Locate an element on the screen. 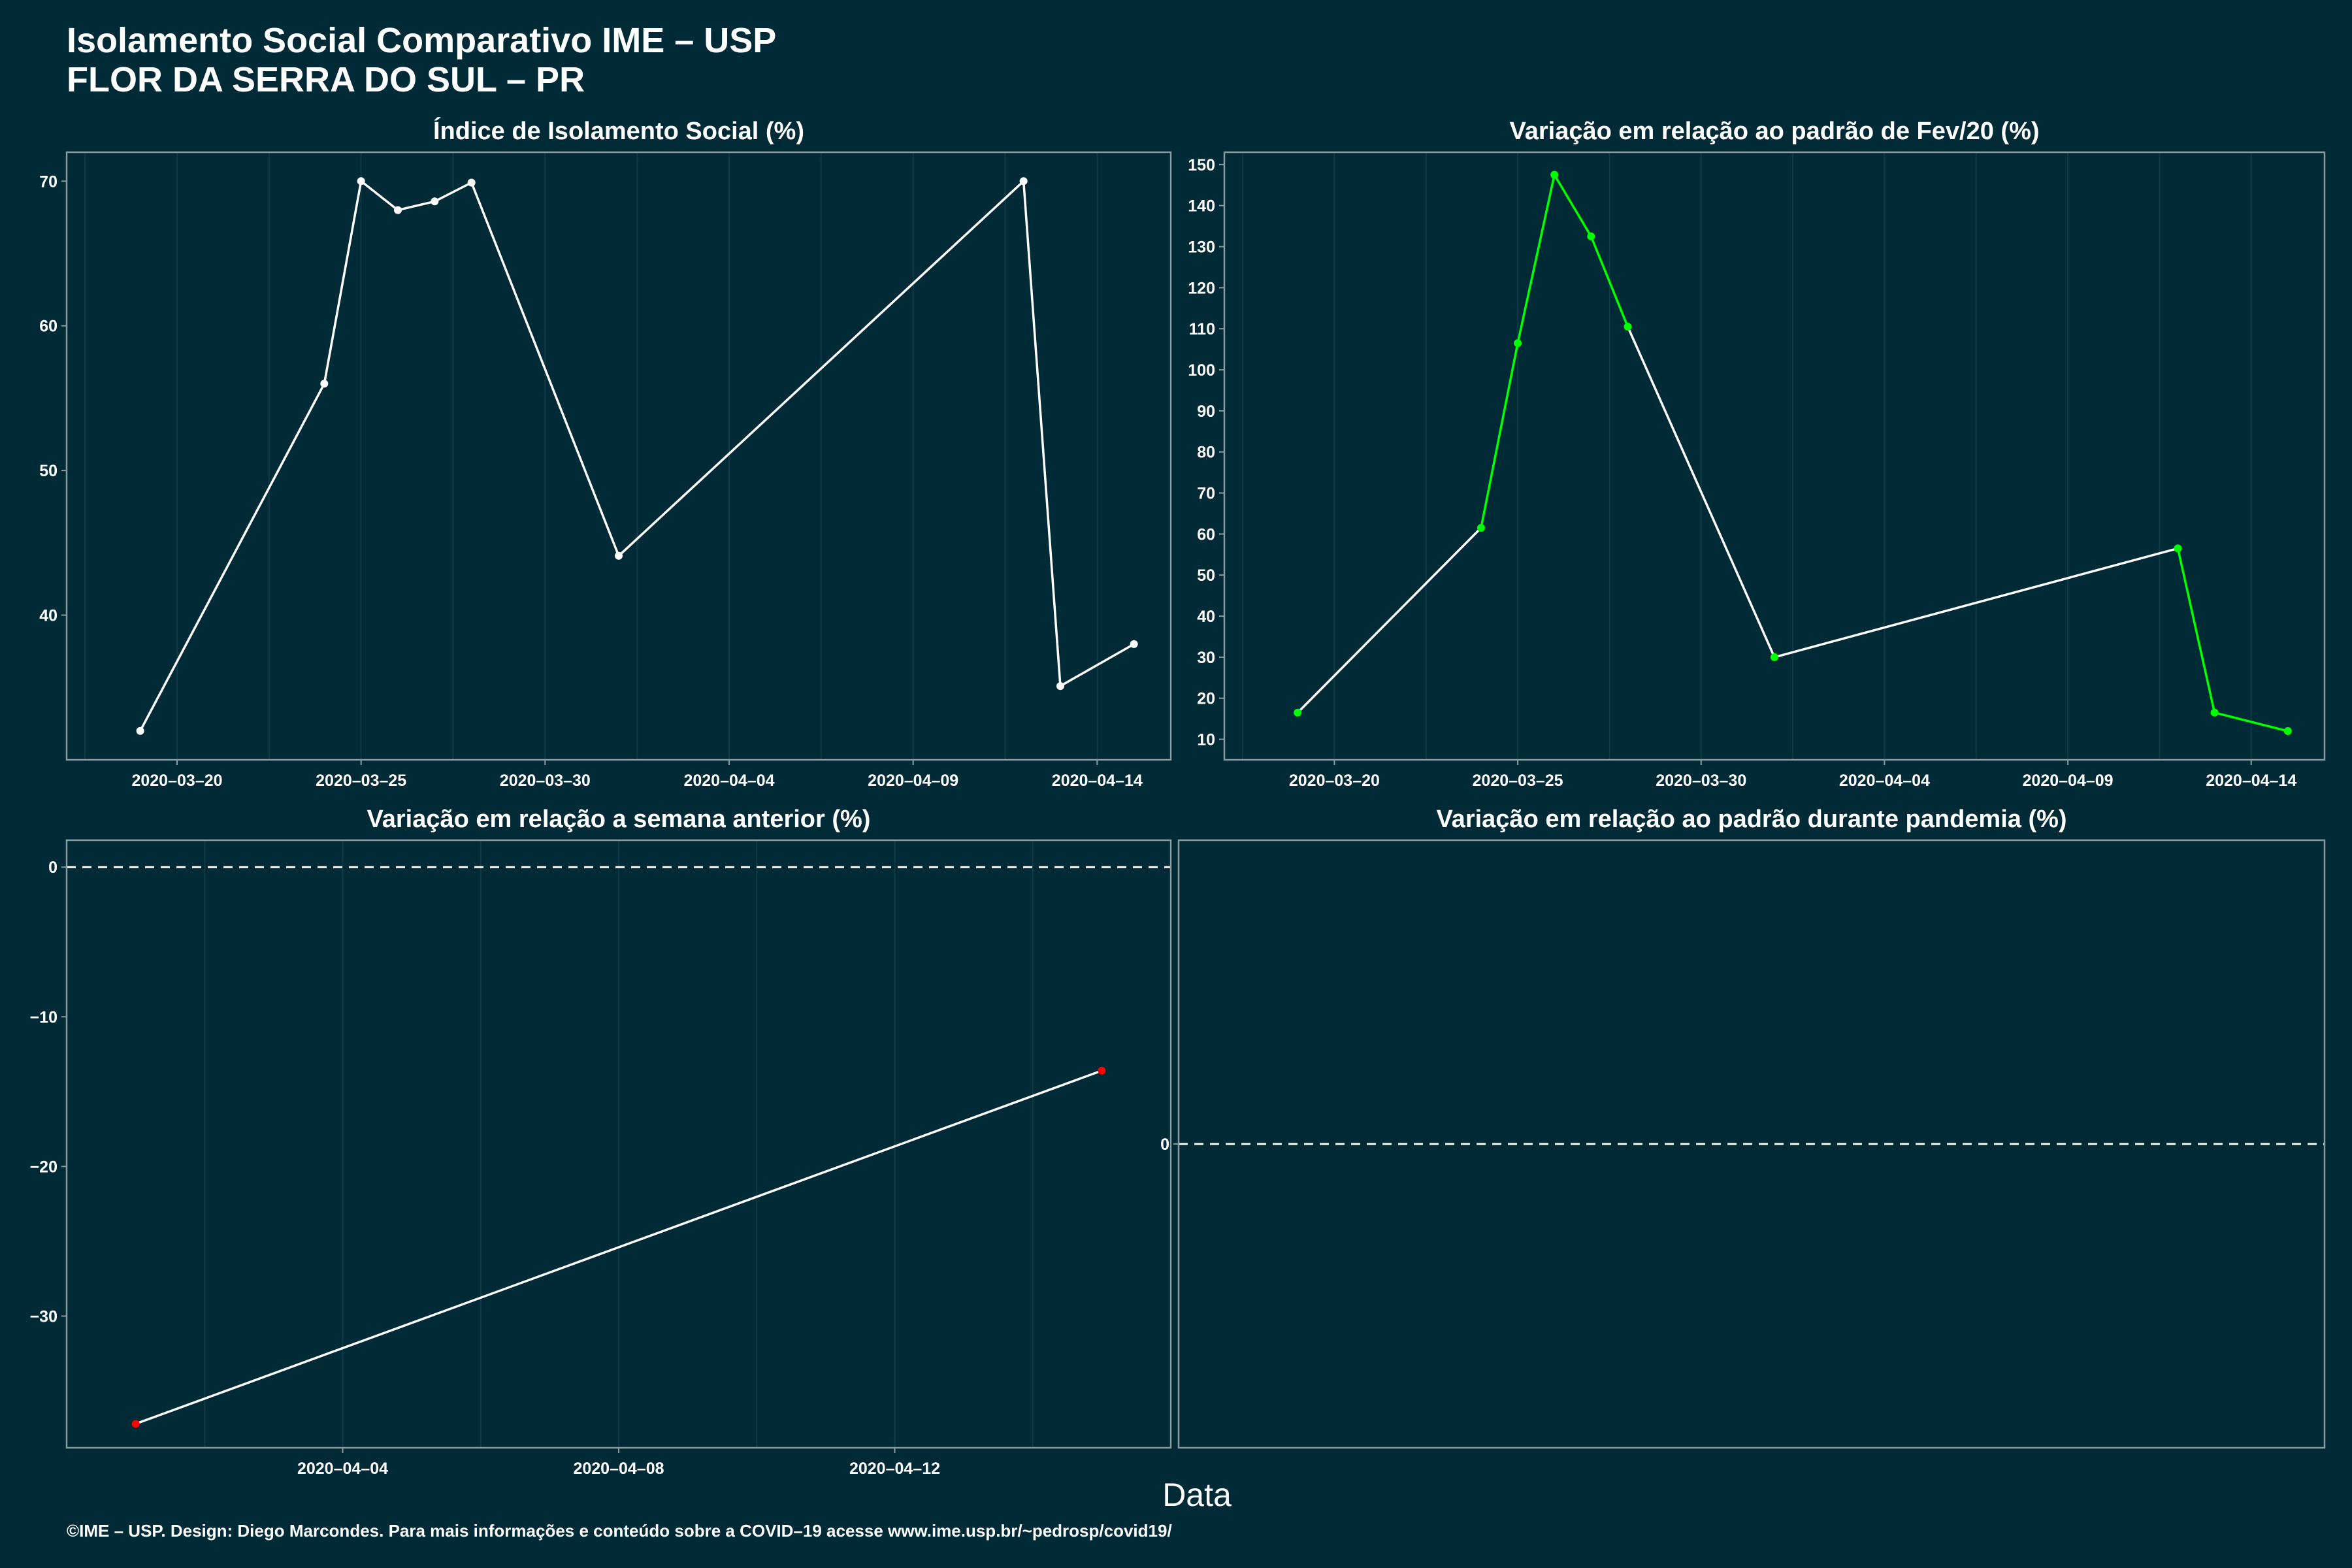 The height and width of the screenshot is (1568, 2352). y-tick-label: −20 is located at coordinates (43, 1167).